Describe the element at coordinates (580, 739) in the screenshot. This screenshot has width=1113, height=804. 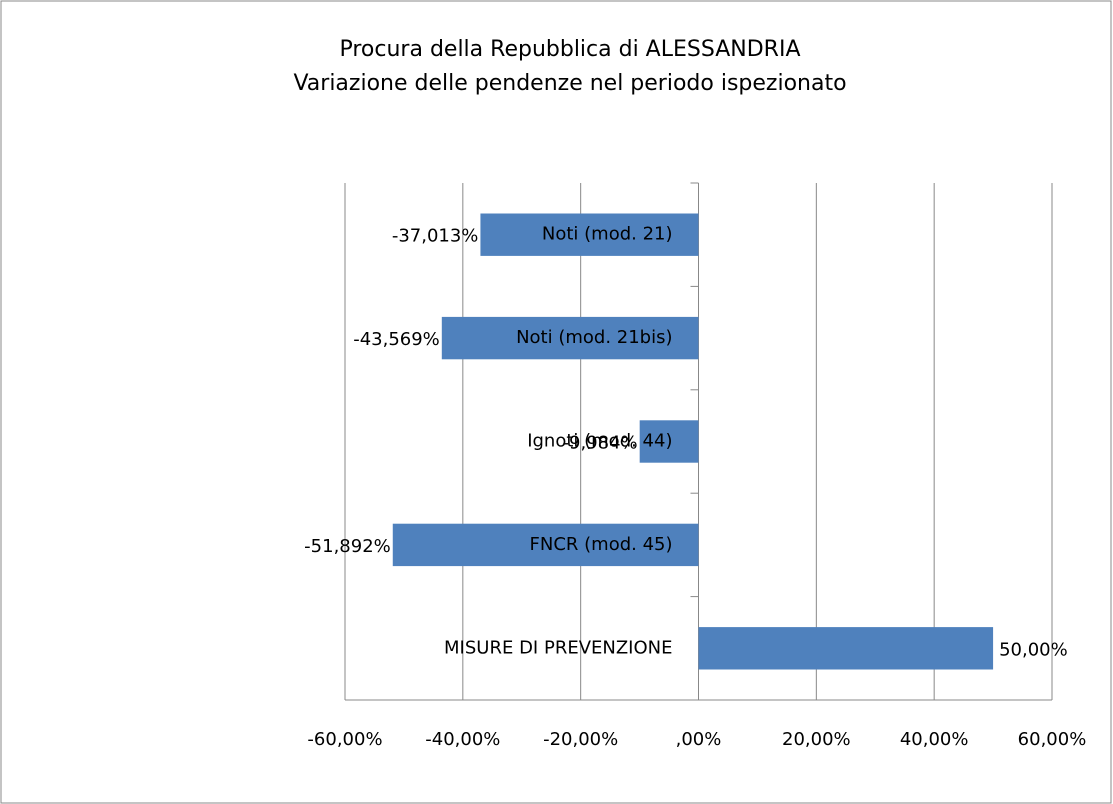
I see `x-tick-label: -20,00%` at that location.